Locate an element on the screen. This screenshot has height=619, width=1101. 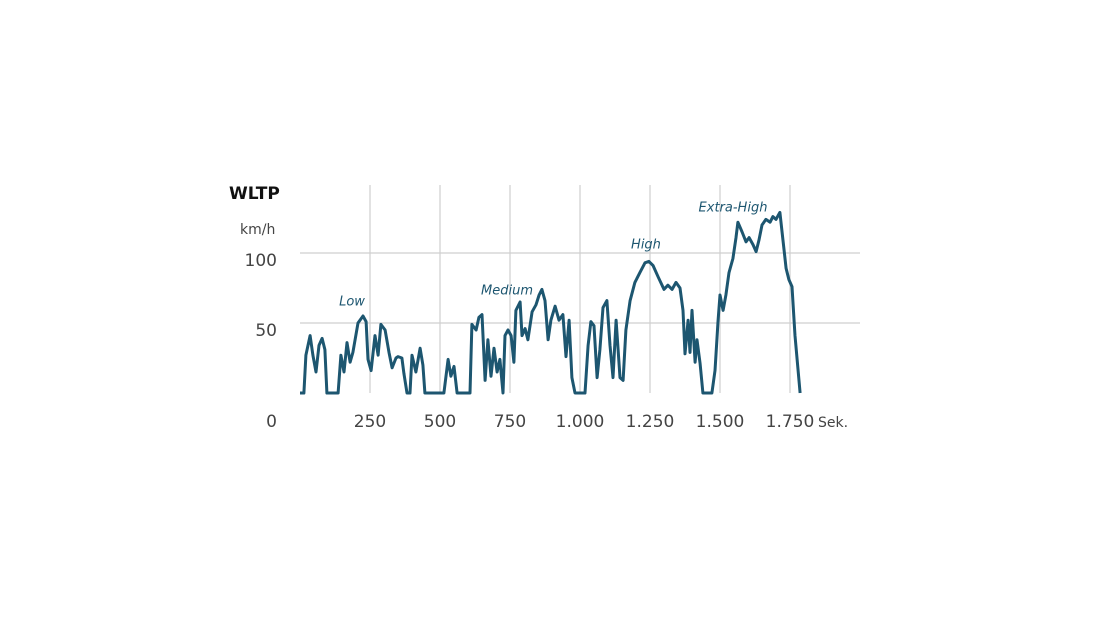
chart-title: WLTP is located at coordinates (254, 194).